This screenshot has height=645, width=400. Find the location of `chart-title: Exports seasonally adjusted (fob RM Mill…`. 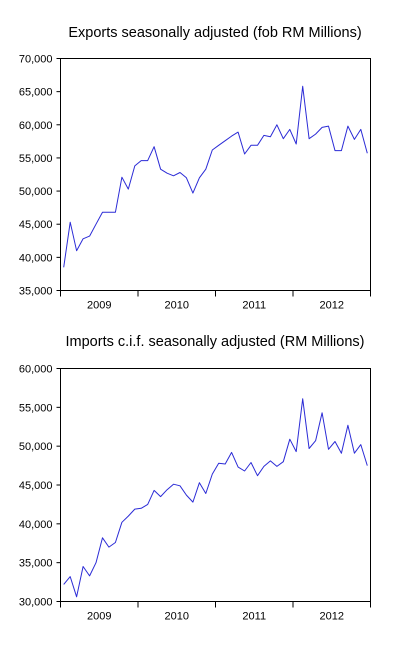

chart-title: Exports seasonally adjusted (fob RM Mill… is located at coordinates (214, 33).